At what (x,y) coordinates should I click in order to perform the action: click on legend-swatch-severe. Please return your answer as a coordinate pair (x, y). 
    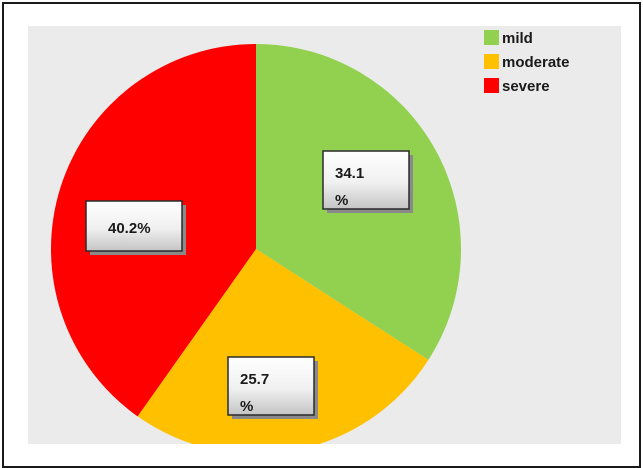
    Looking at the image, I should click on (491, 85).